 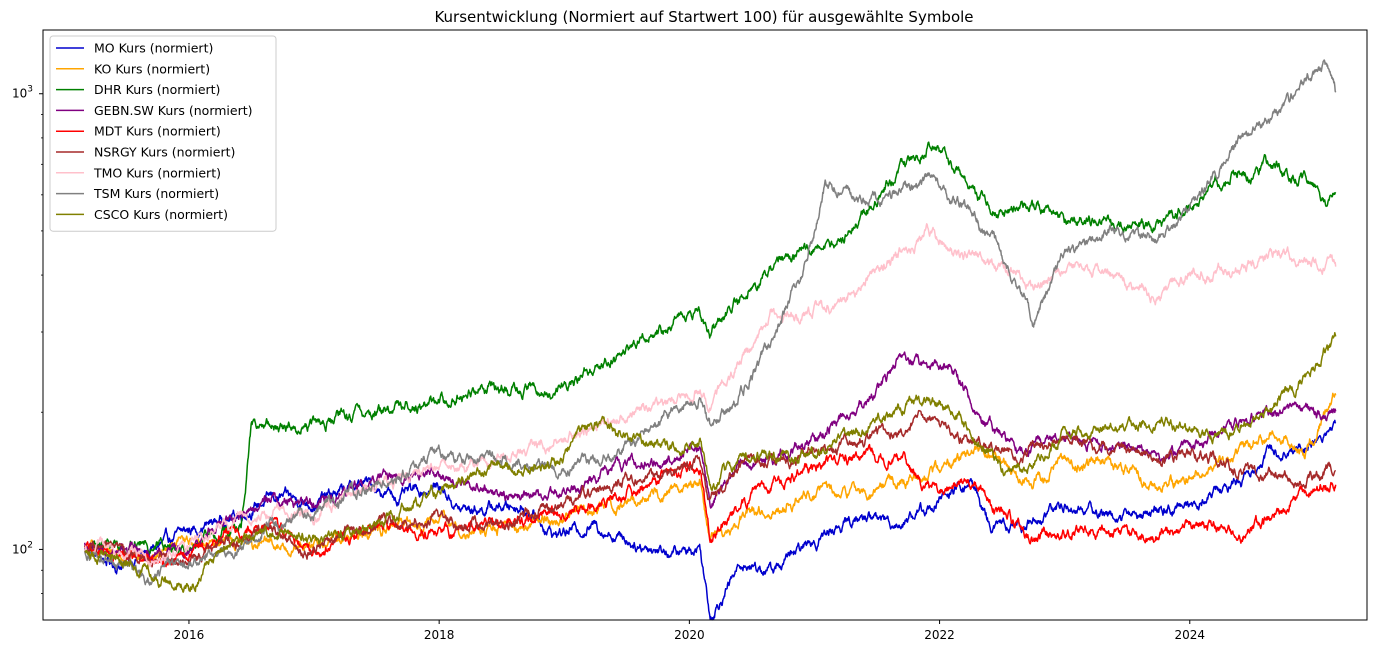 I want to click on legend-label: KO Kurs (normiert), so click(x=152, y=68).